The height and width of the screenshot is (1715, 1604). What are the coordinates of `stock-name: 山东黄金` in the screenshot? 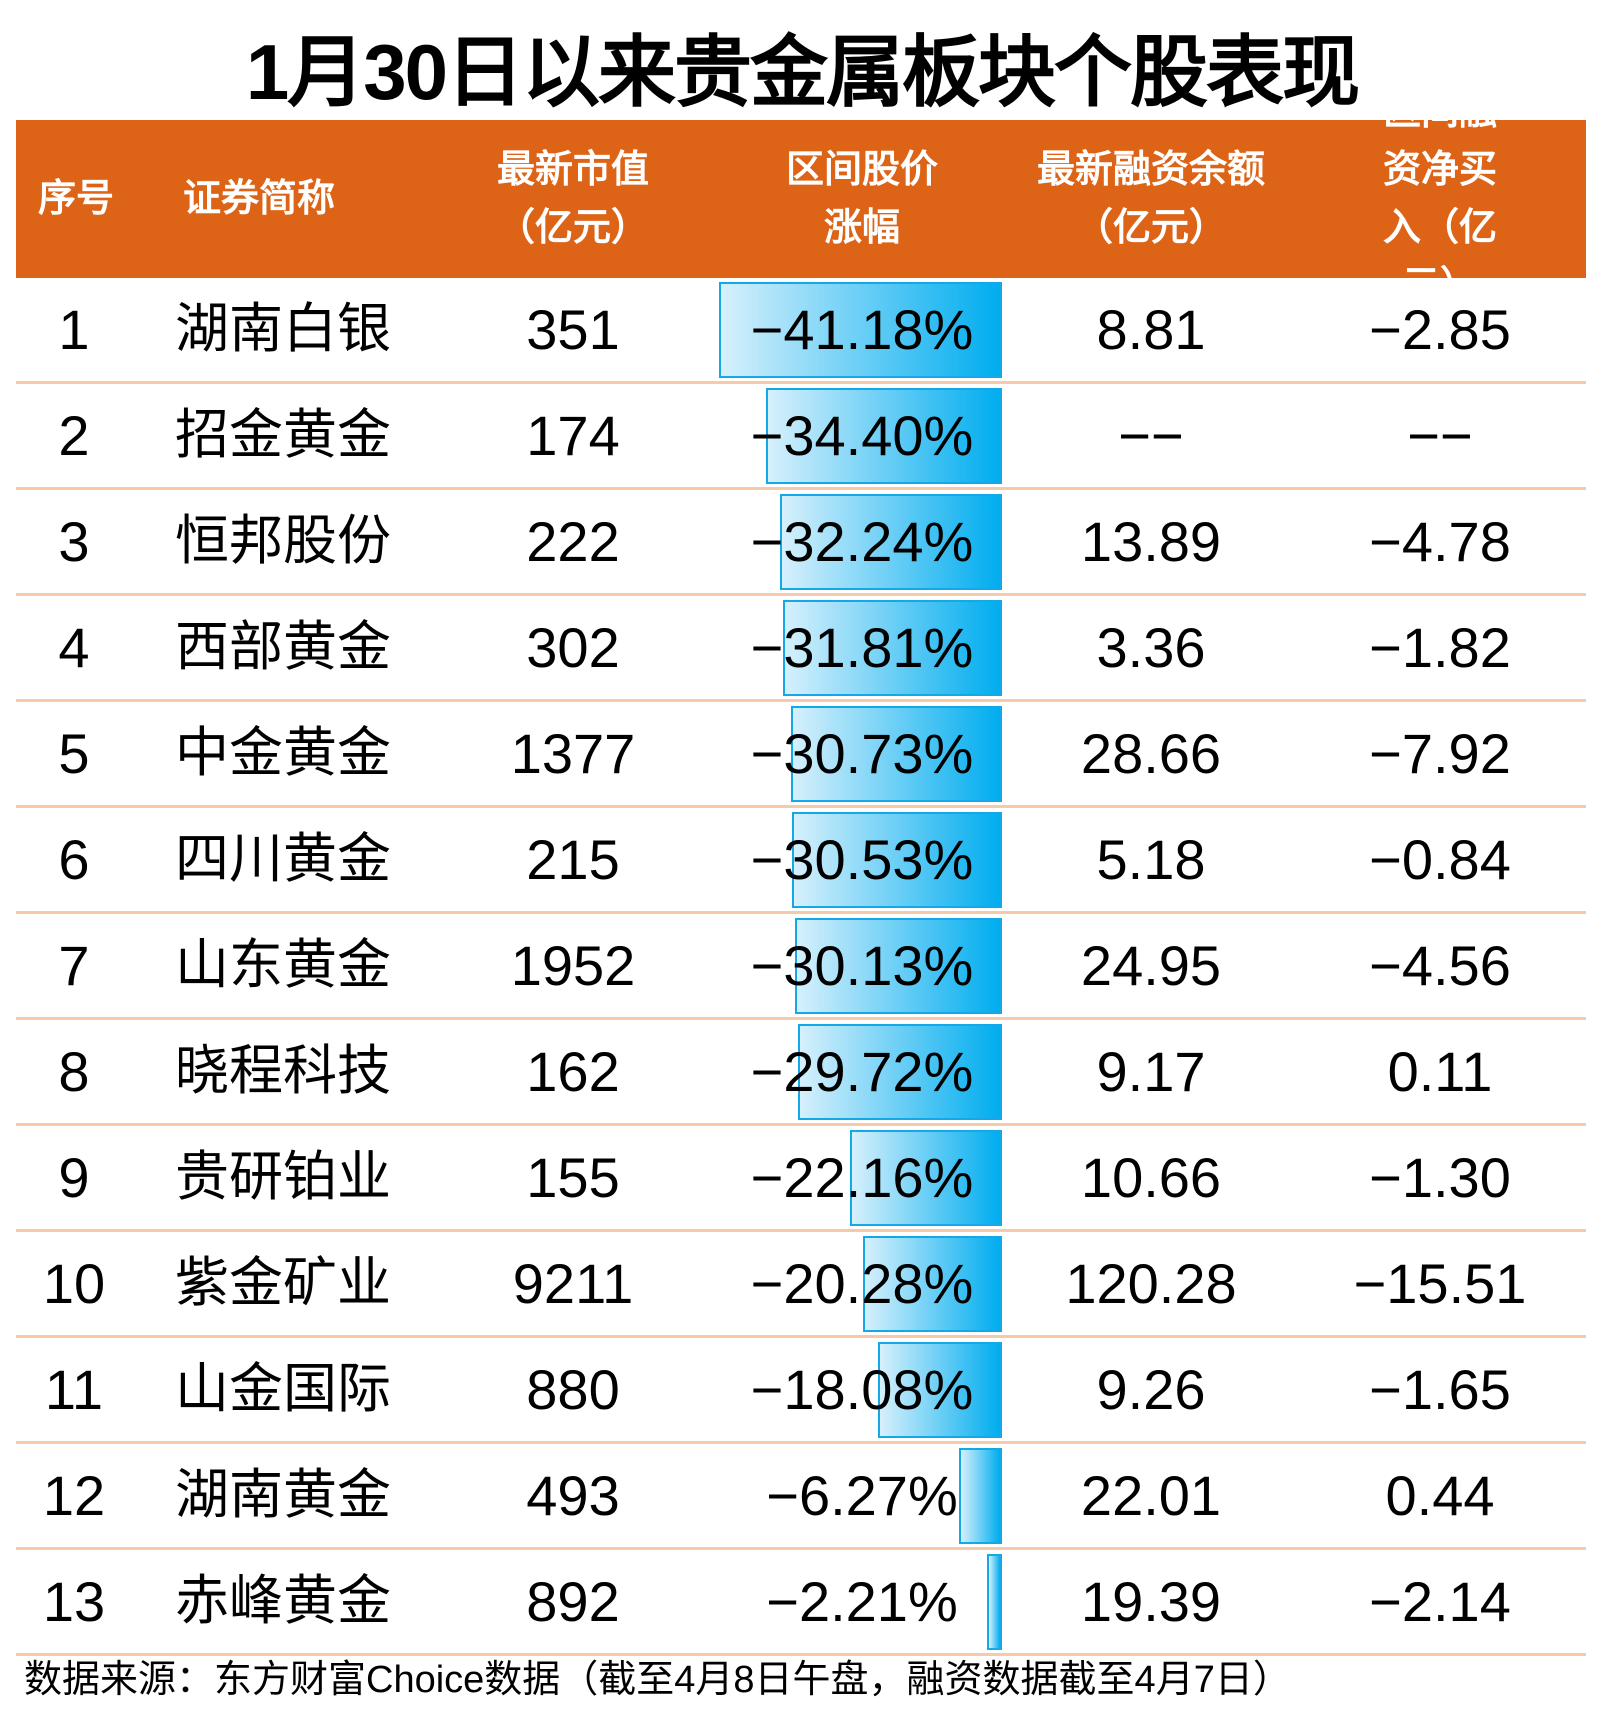 It's located at (283, 965).